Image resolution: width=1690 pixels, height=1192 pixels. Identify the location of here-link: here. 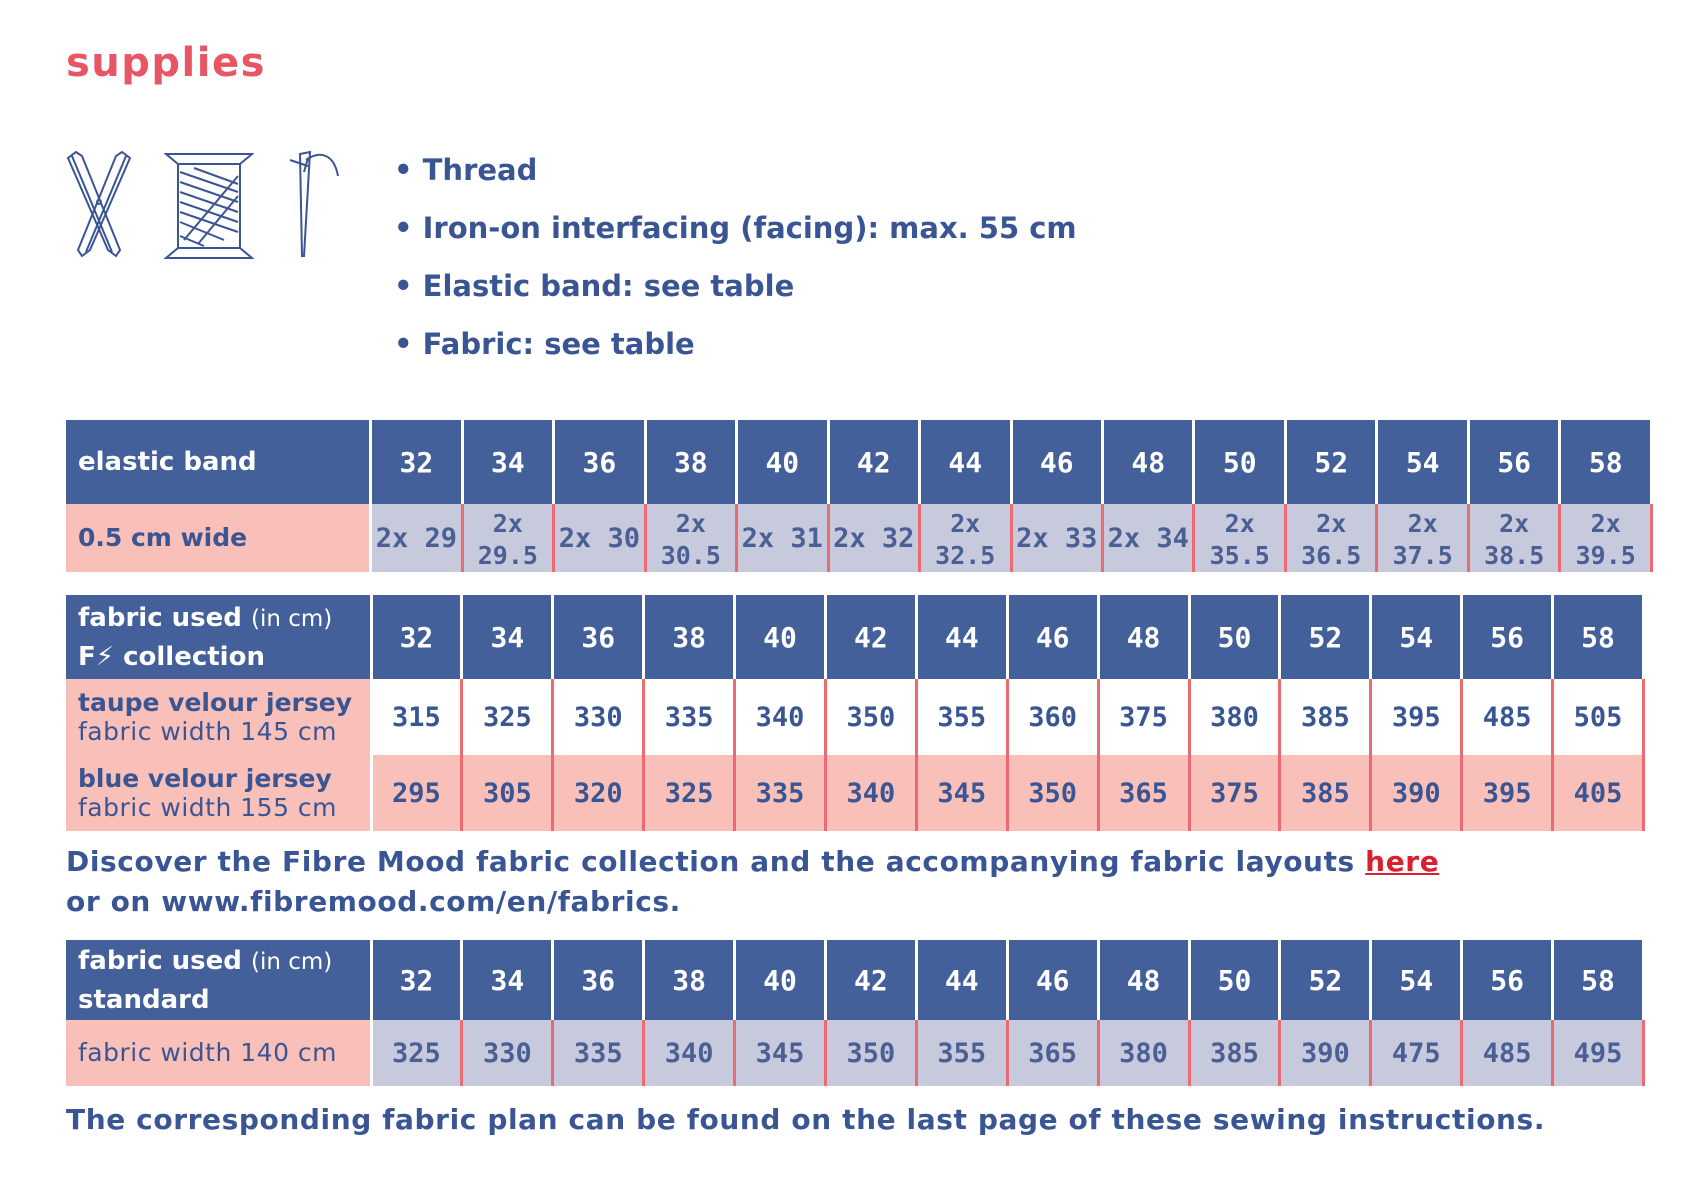
(1402, 861).